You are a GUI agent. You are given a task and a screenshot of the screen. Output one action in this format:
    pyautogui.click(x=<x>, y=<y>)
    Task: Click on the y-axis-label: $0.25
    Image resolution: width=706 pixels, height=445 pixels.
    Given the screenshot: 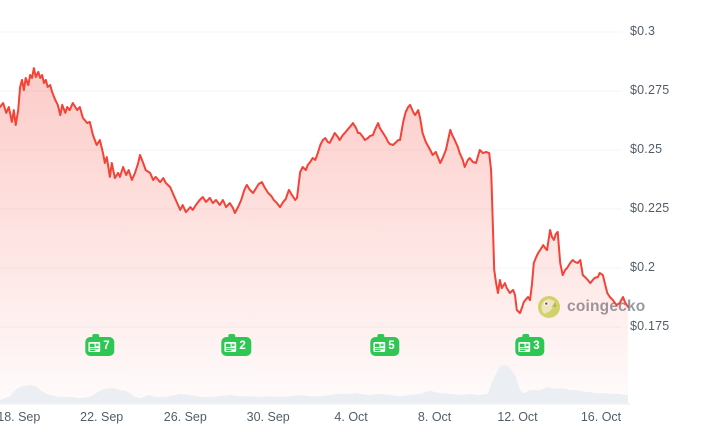 What is the action you would take?
    pyautogui.click(x=646, y=149)
    